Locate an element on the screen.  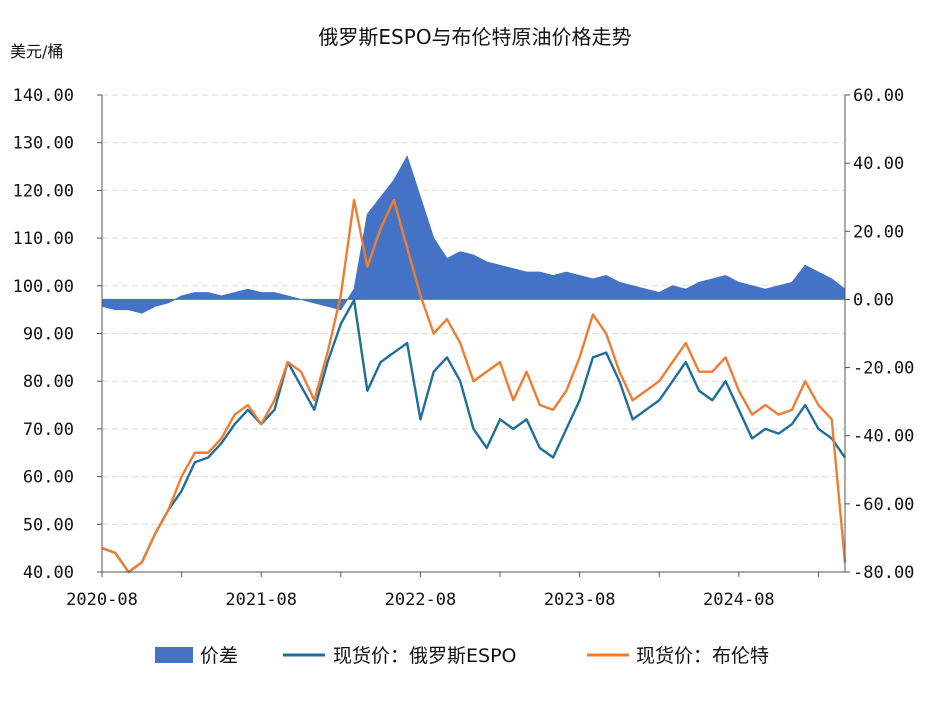
left-tick-label: 90.00 is located at coordinates (48, 335).